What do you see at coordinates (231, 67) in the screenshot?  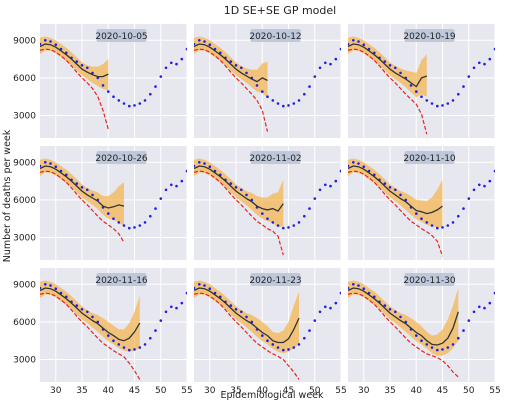 I see `uncertainty-band` at bounding box center [231, 67].